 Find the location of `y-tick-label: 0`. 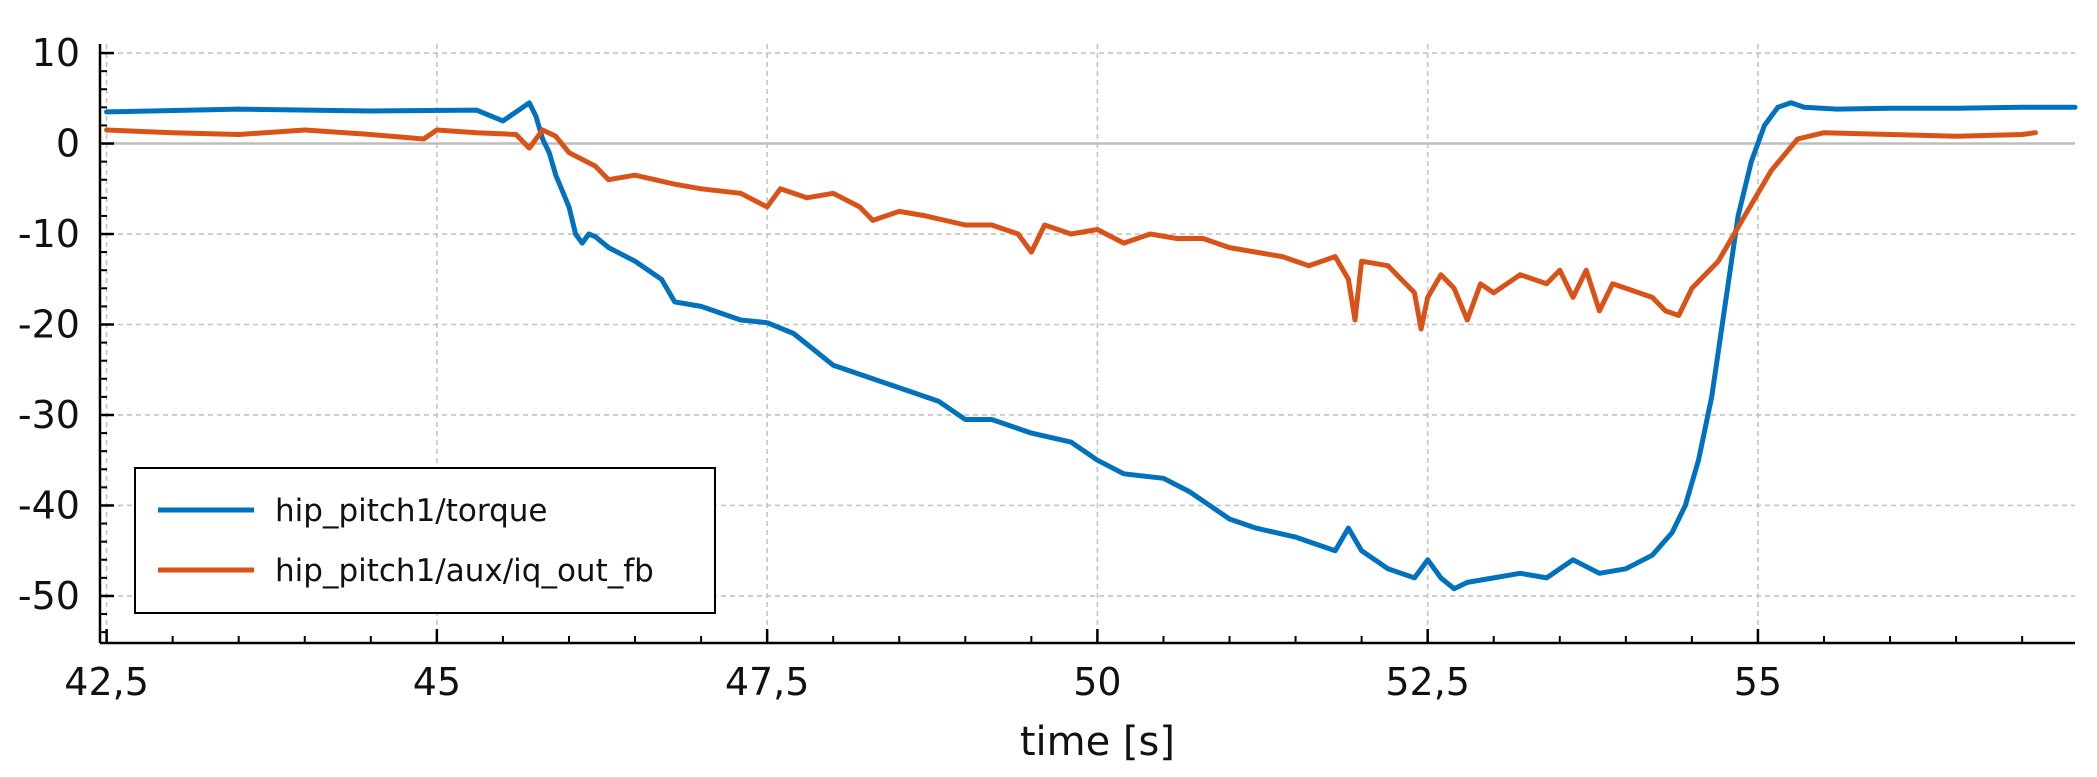

y-tick-label: 0 is located at coordinates (68, 144).